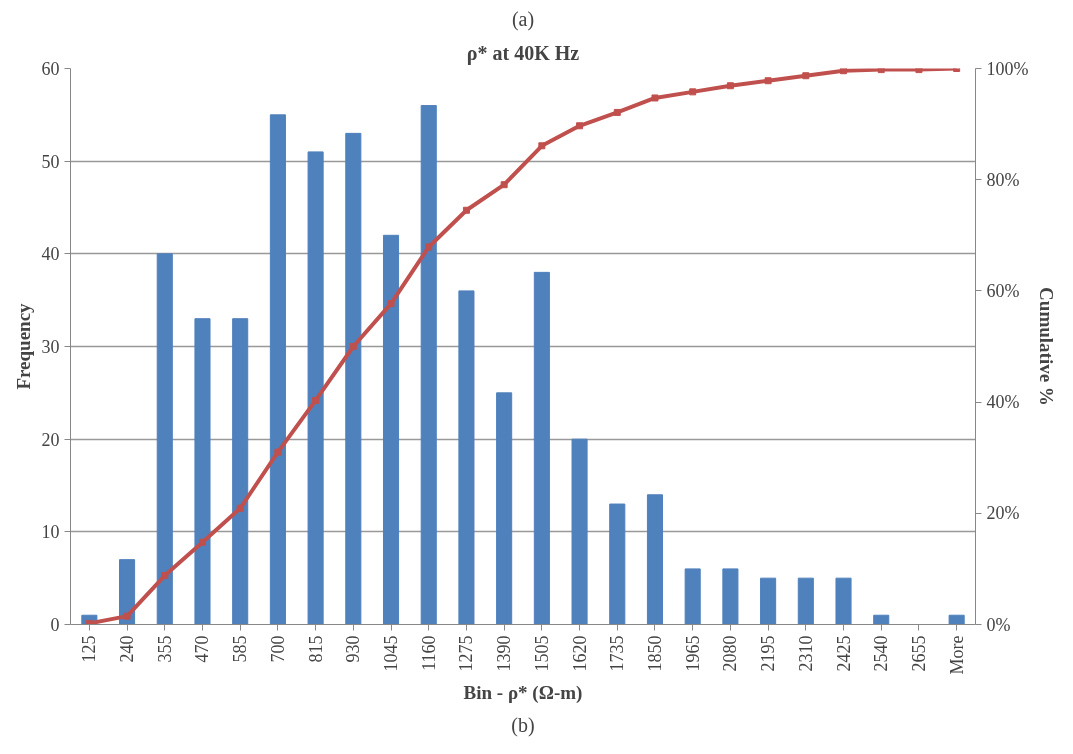 The width and height of the screenshot is (1073, 754). What do you see at coordinates (805, 653) in the screenshot?
I see `x-tick-label: 2310` at bounding box center [805, 653].